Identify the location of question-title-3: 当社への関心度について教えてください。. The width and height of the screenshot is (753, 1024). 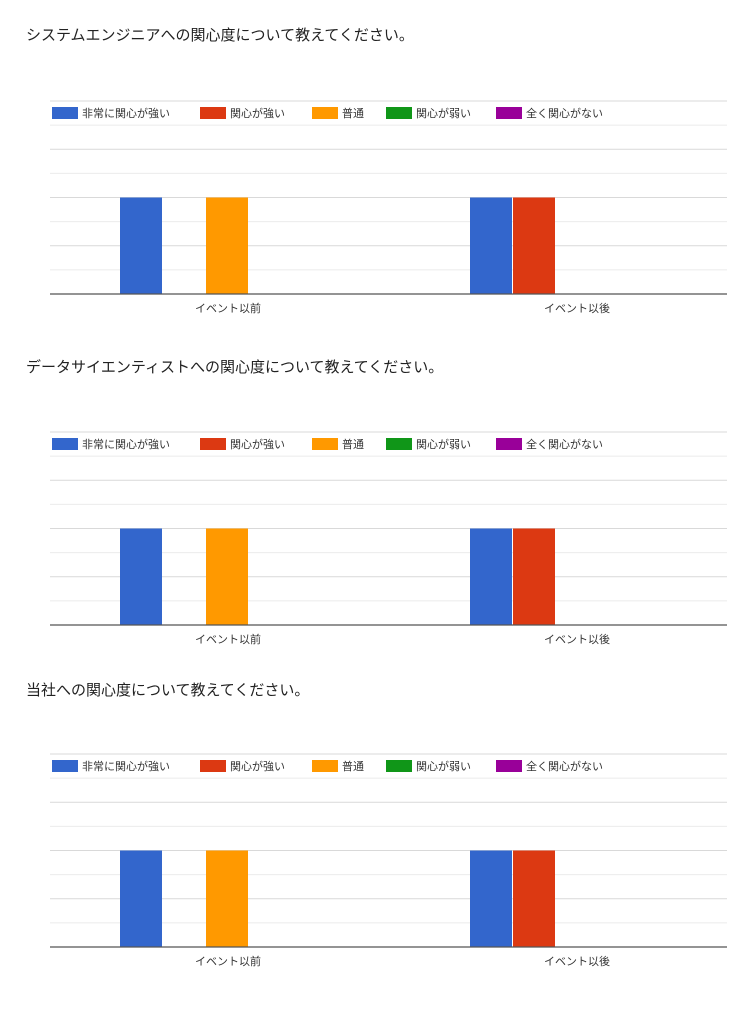
(168, 690).